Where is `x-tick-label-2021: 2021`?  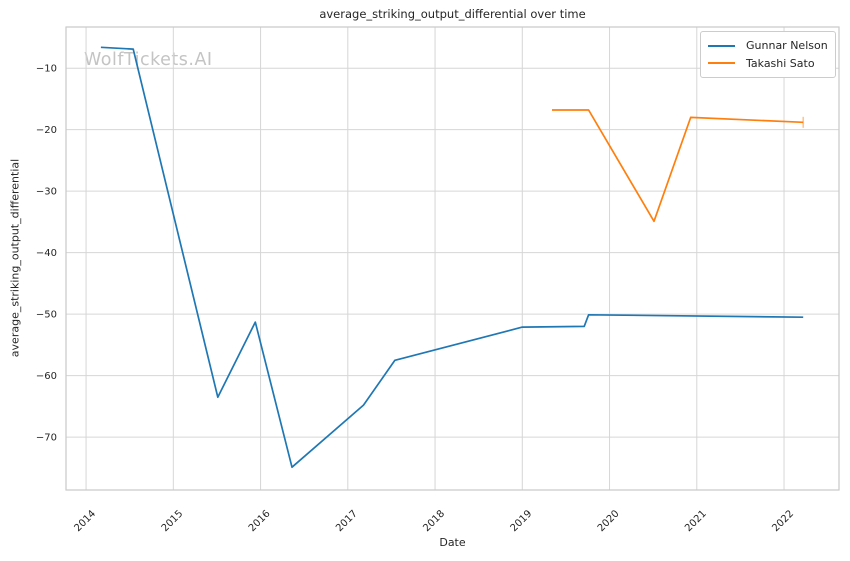 x-tick-label-2021: 2021 is located at coordinates (696, 521).